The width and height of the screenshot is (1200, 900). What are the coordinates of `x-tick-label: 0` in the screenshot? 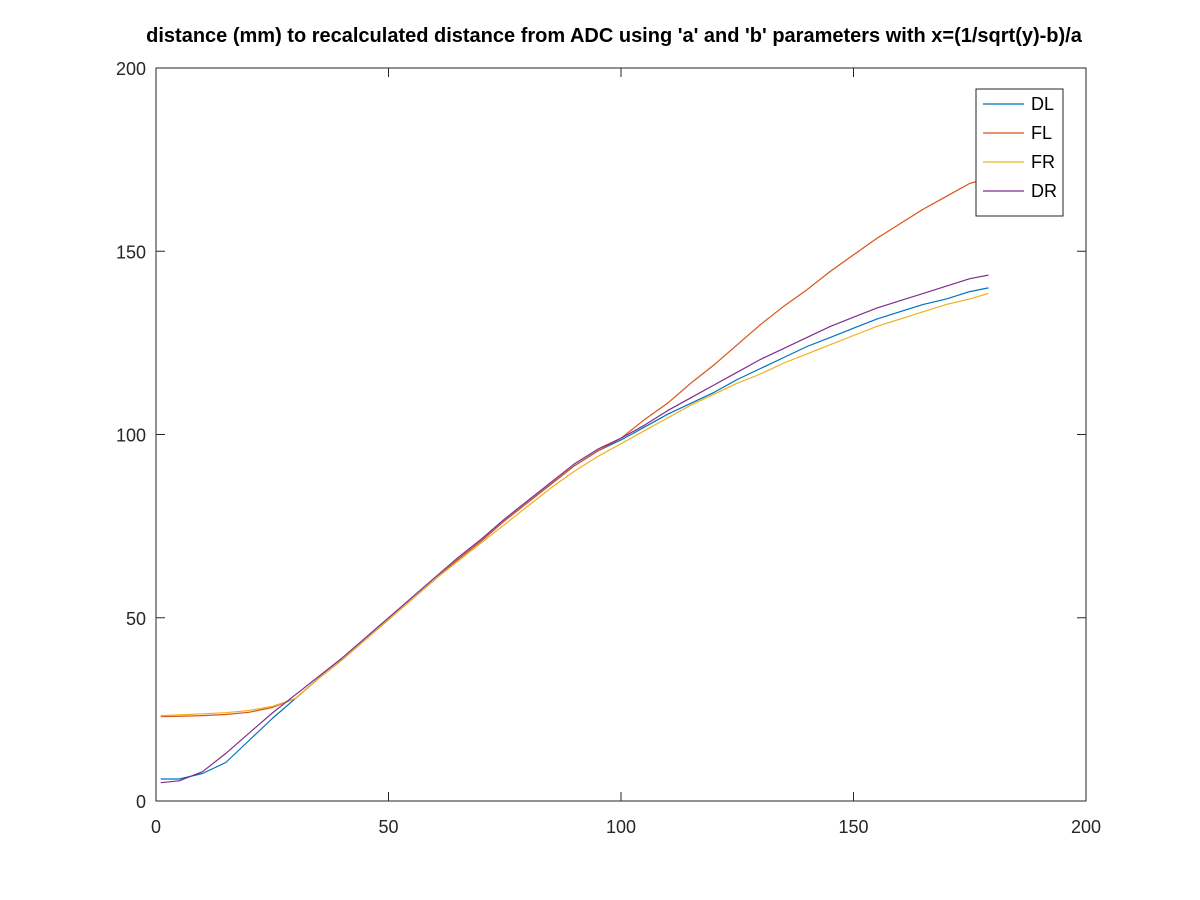 It's located at (156, 827).